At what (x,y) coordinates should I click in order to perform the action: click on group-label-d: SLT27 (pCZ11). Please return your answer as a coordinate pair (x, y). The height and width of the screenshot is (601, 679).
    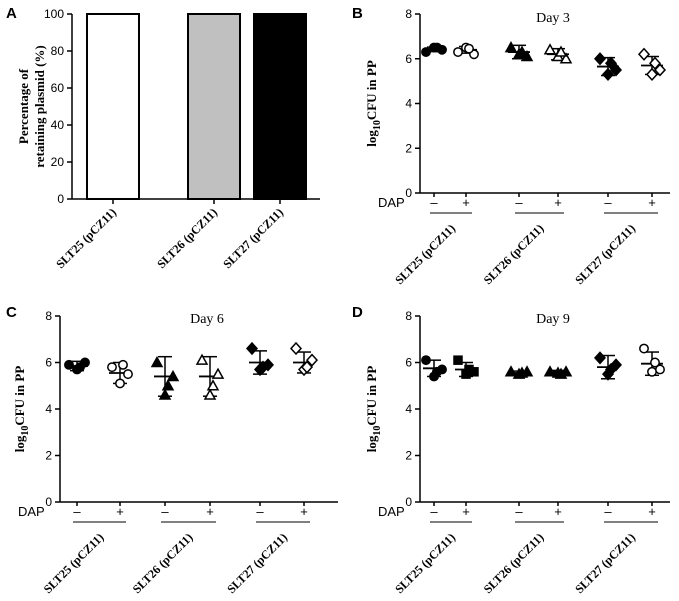
    Looking at the image, I should click on (605, 563).